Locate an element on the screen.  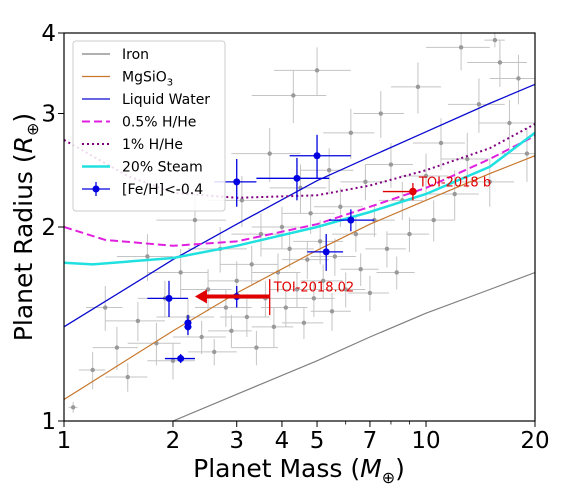
toi-2018-02-label: TOI-2018.02 is located at coordinates (313, 288).